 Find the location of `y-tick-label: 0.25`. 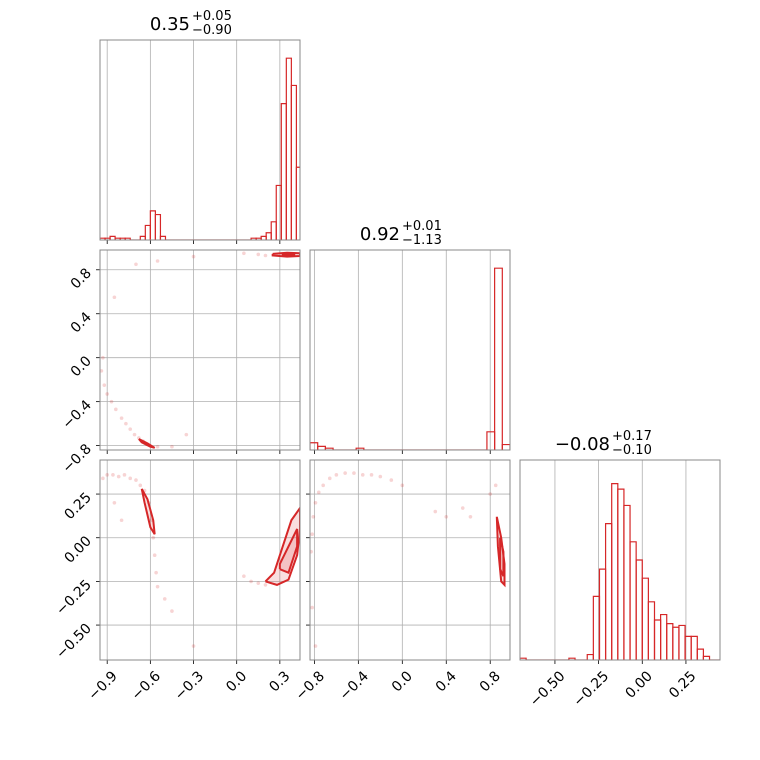

y-tick-label: 0.25 is located at coordinates (77, 506).